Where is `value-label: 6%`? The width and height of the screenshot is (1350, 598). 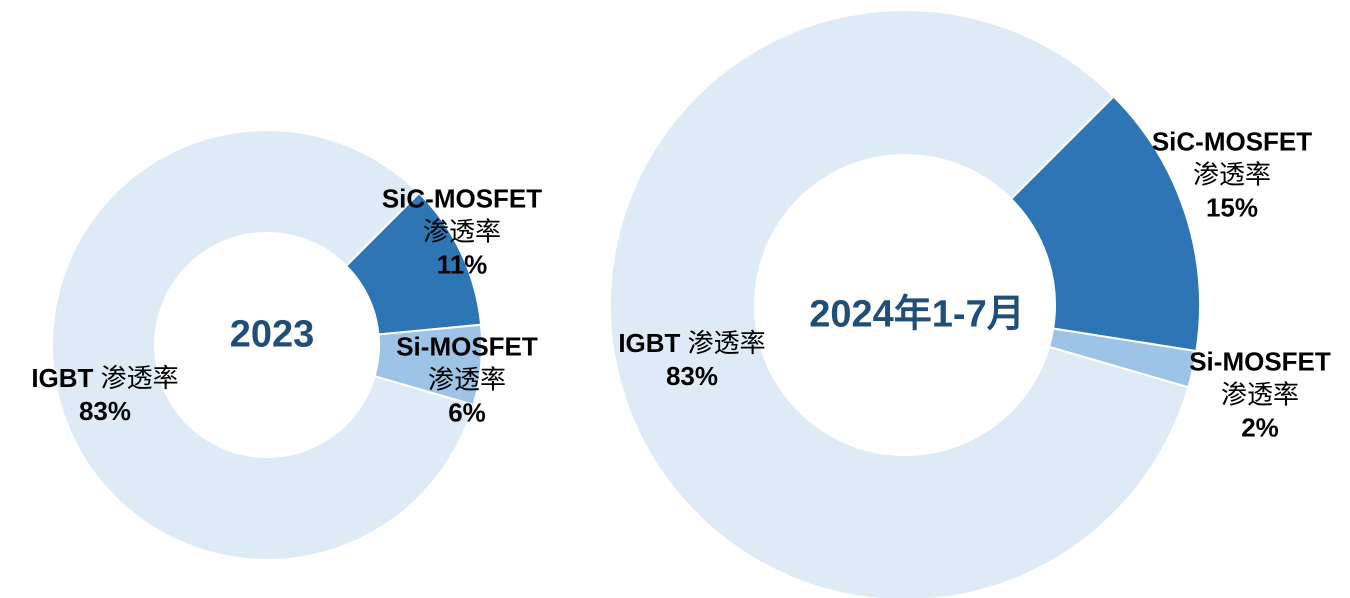
value-label: 6% is located at coordinates (467, 412).